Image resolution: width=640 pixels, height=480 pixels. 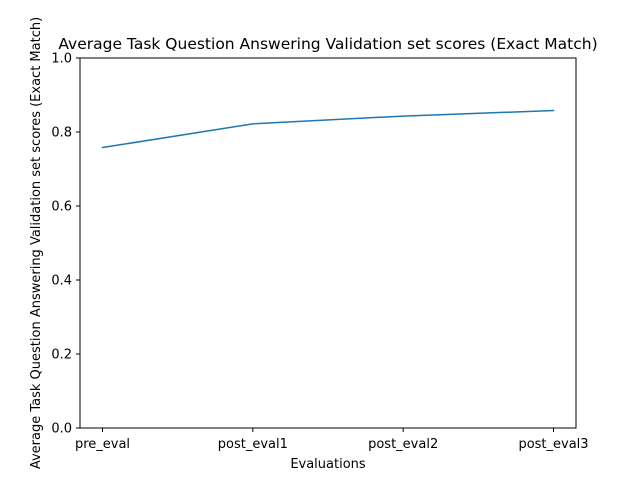 I want to click on x-tick-label: pre_eval, so click(x=102, y=444).